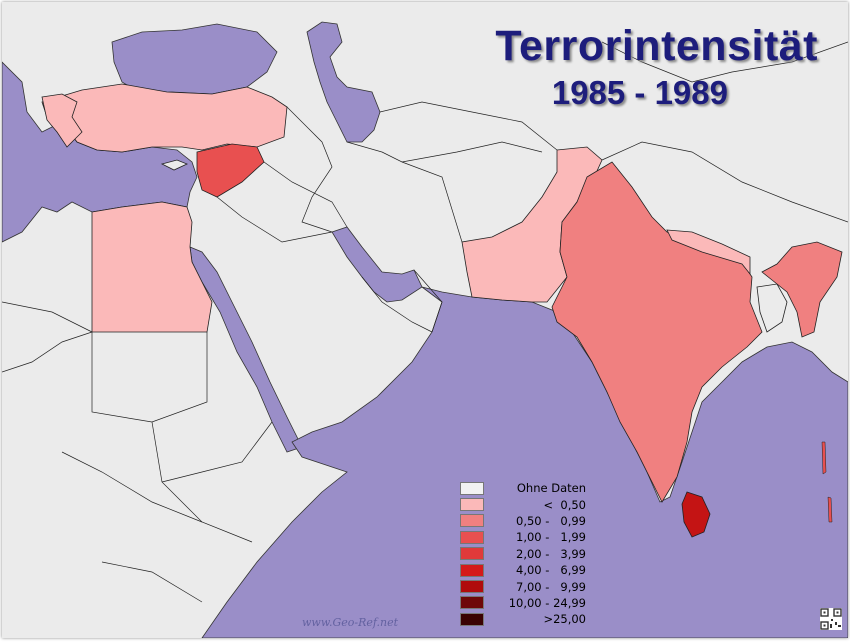  Describe the element at coordinates (551, 537) in the screenshot. I see `legend-label: 1,00 - 1,99` at that location.